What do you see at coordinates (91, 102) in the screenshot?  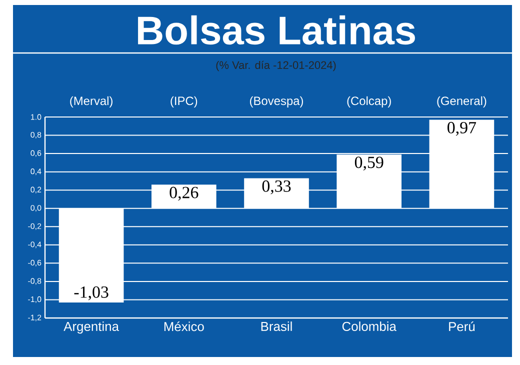 I see `text: (Merval)` at bounding box center [91, 102].